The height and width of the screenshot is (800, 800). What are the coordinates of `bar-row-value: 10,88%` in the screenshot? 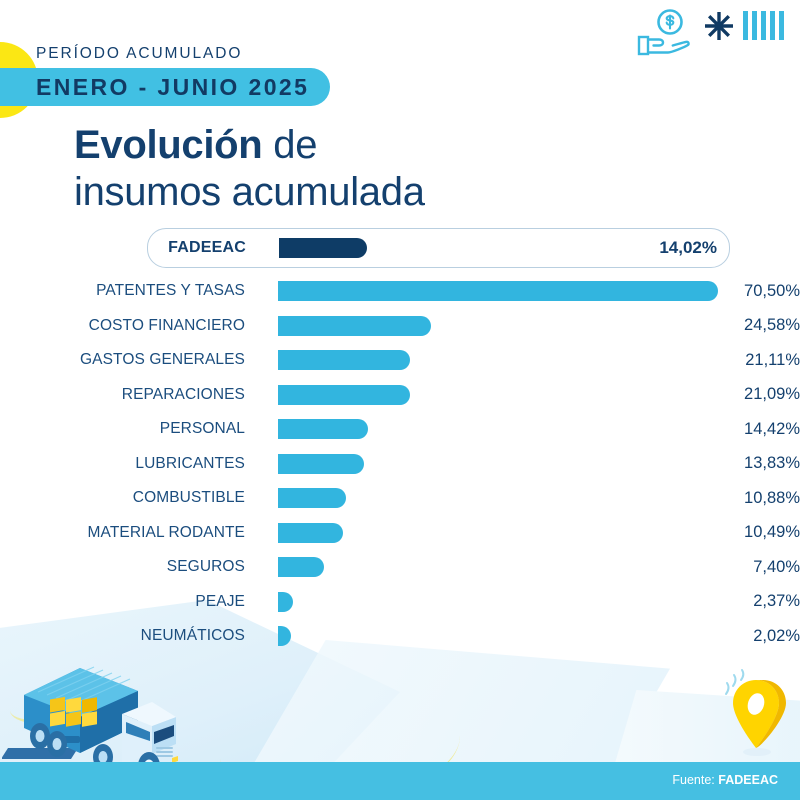 It's located at (772, 497).